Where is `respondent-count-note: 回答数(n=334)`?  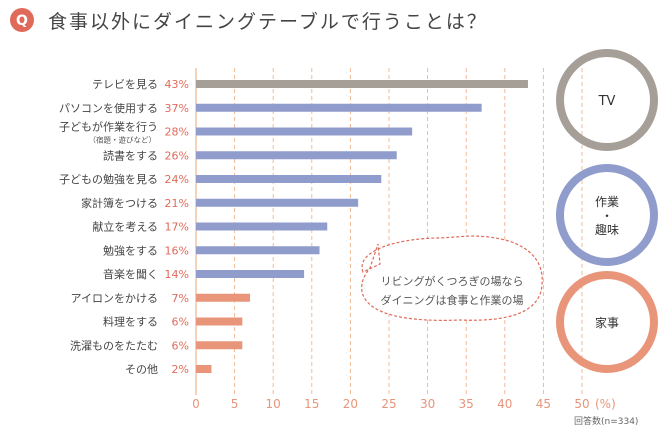
respondent-count-note: 回答数(n=334) is located at coordinates (606, 421).